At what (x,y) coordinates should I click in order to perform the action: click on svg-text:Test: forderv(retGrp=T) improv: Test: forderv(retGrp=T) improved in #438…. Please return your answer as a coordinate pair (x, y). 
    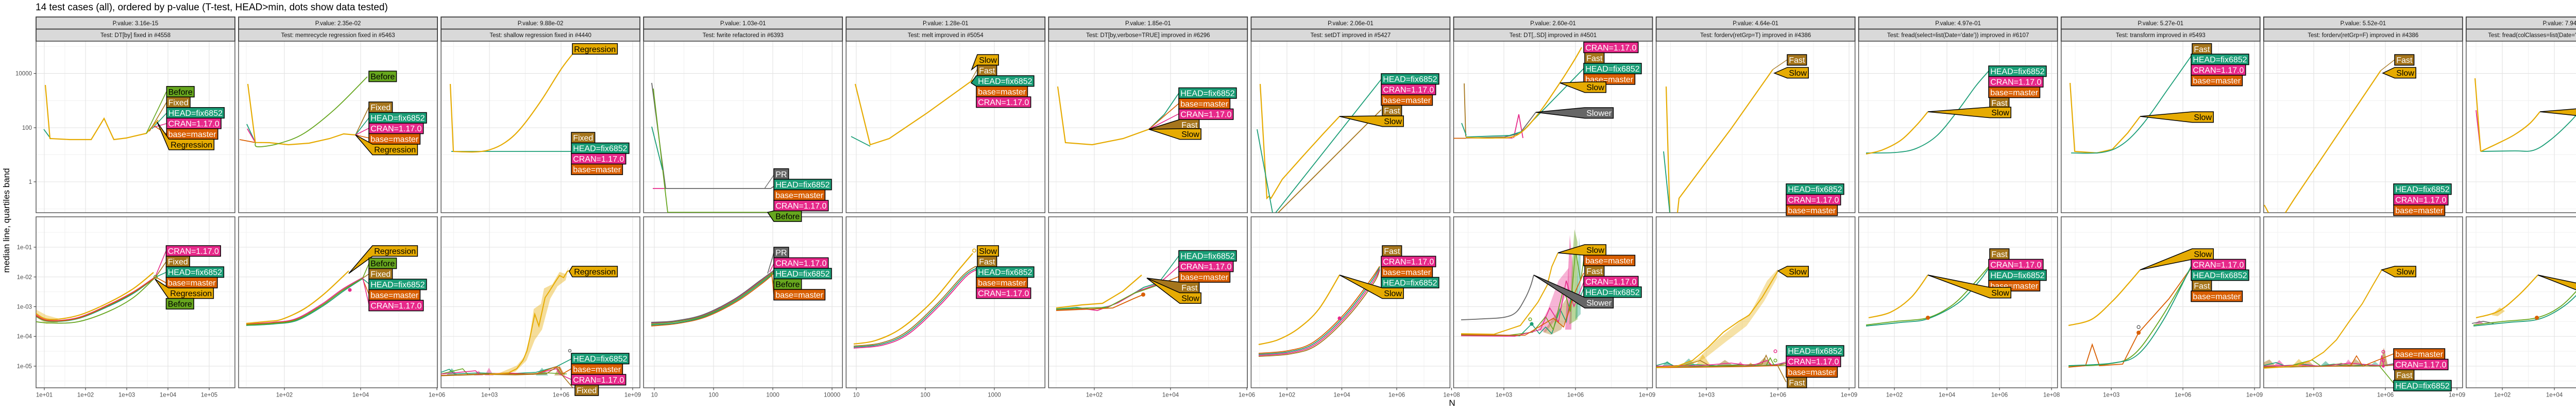
    Looking at the image, I should click on (1755, 35).